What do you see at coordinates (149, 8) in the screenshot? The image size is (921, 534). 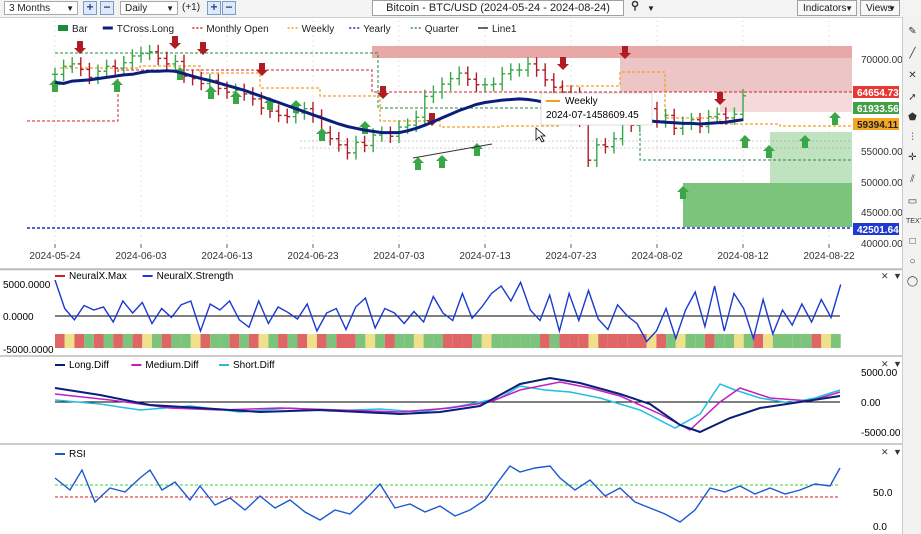 I see `interval-select: Daily ▼` at bounding box center [149, 8].